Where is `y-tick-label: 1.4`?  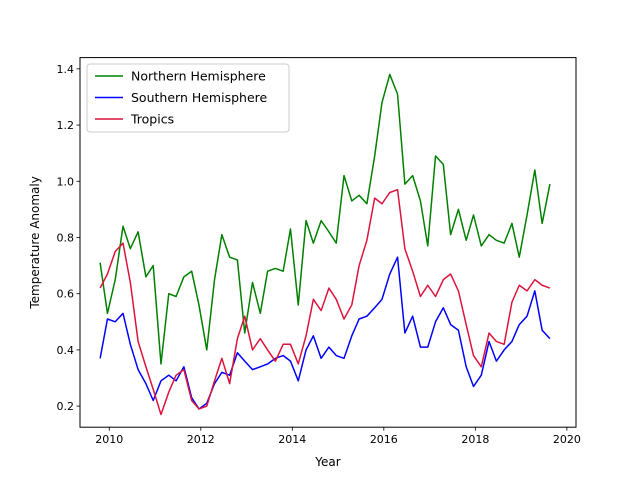 y-tick-label: 1.4 is located at coordinates (66, 69).